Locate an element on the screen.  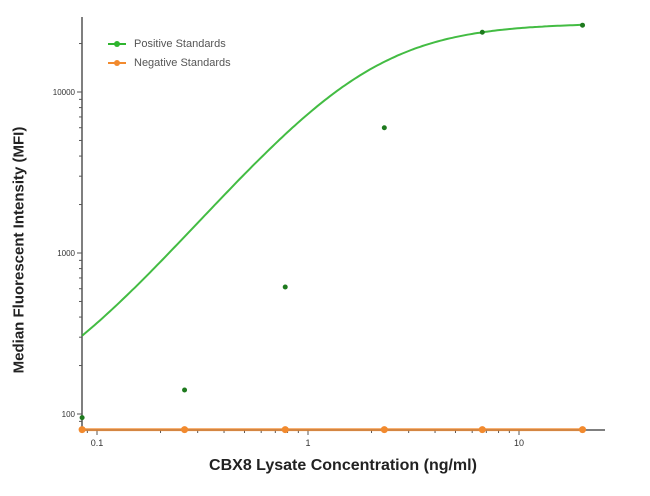
legend-item-positive: Positive Standards is located at coordinates (169, 43).